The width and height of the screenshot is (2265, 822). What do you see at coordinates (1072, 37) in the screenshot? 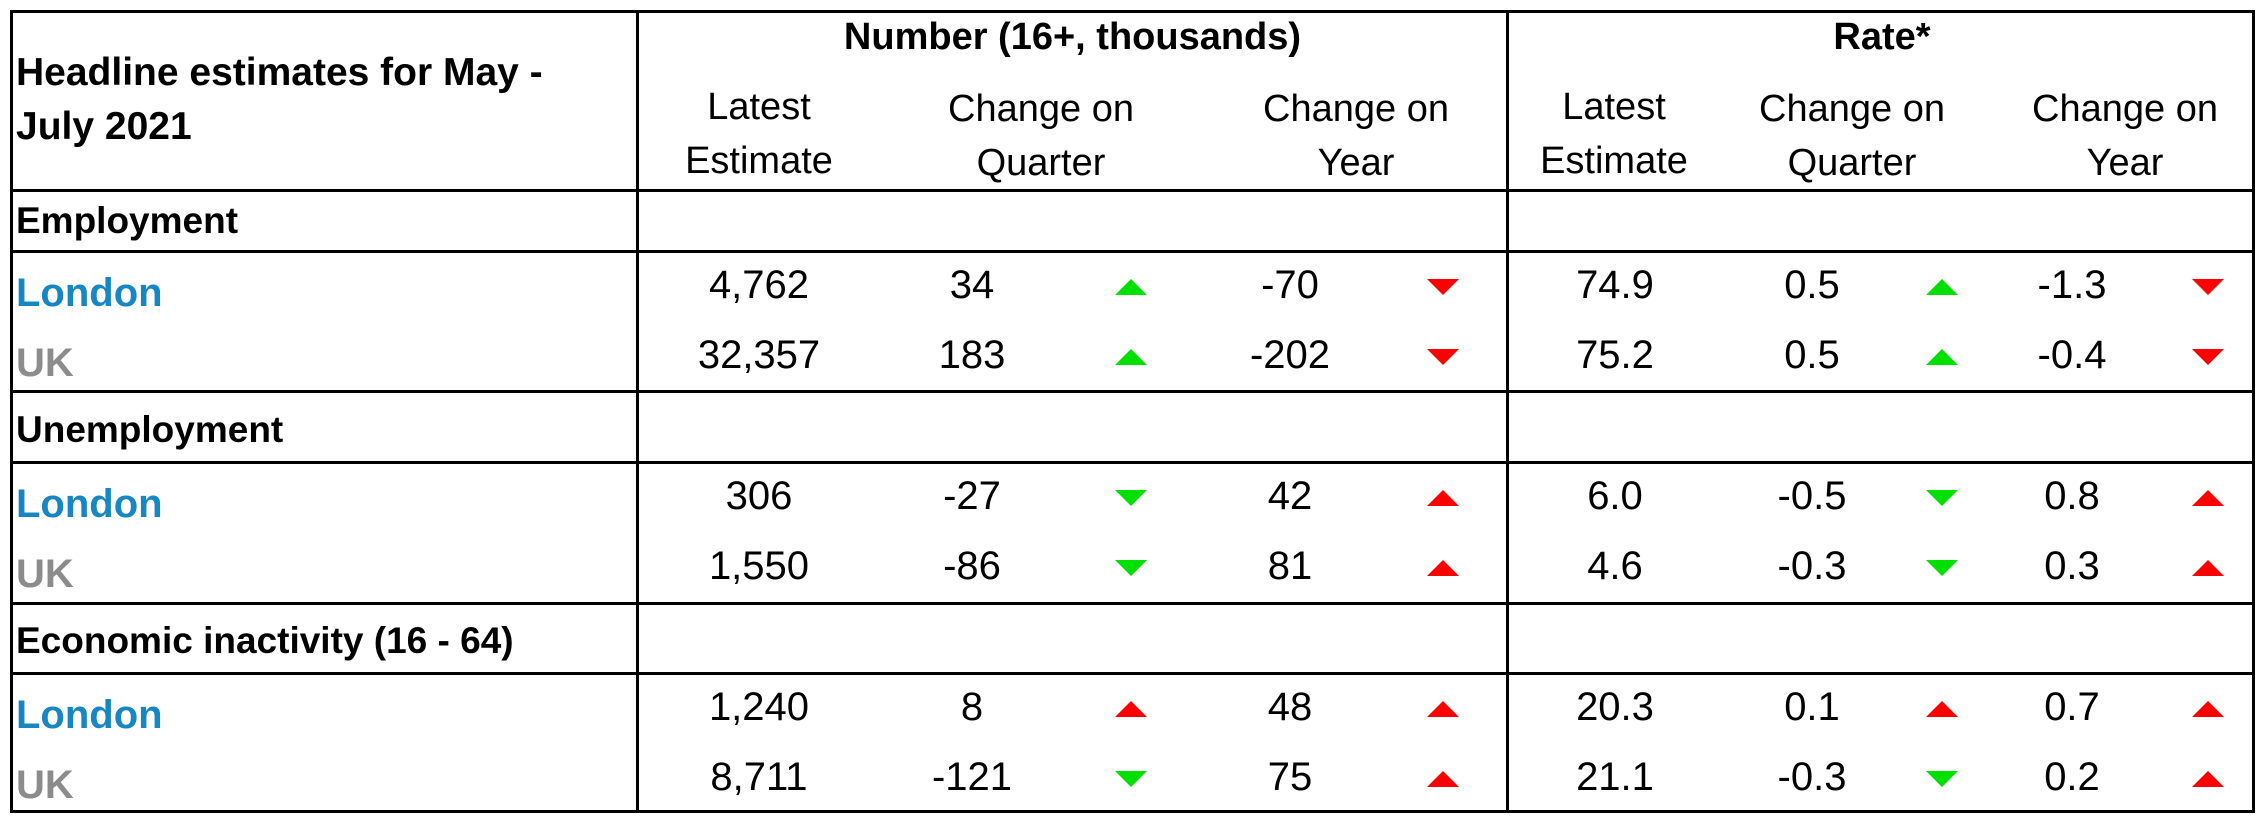
I see `number-group-header: Number (16+, thousands)` at bounding box center [1072, 37].